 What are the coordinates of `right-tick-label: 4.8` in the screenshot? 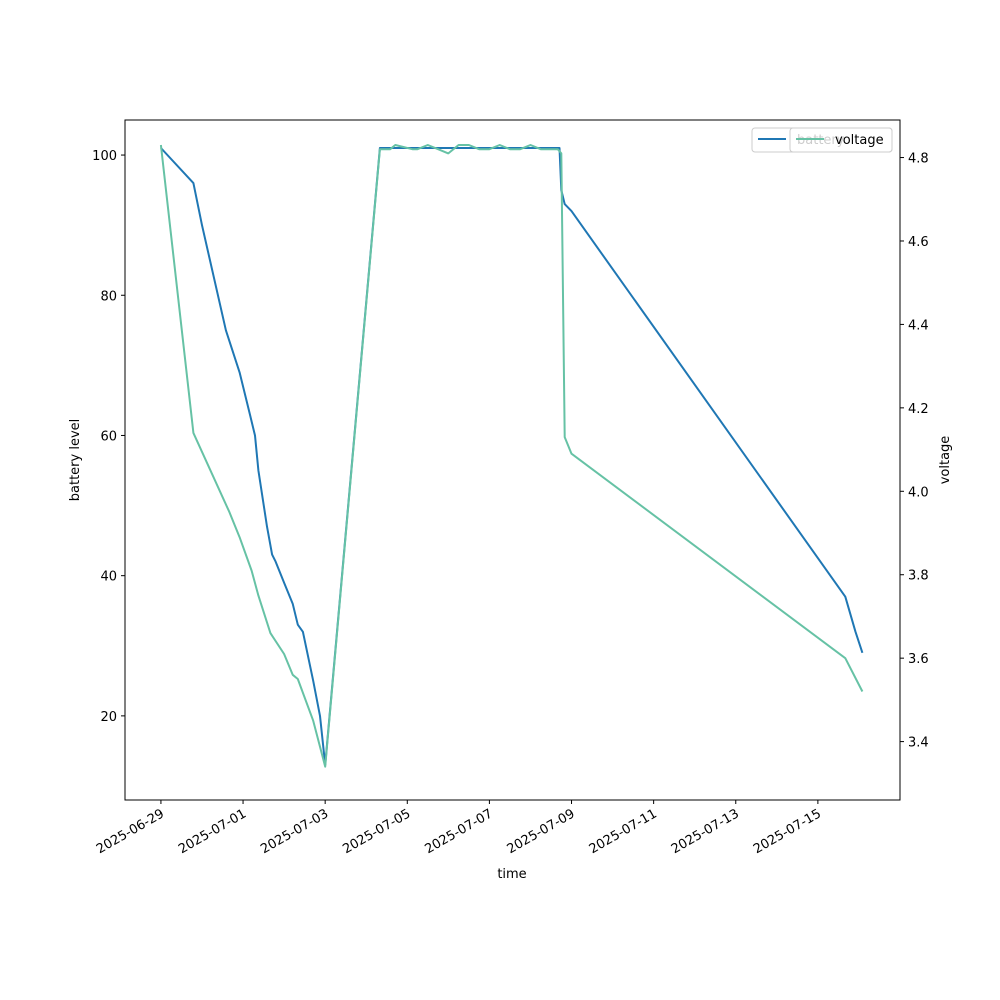 It's located at (918, 159).